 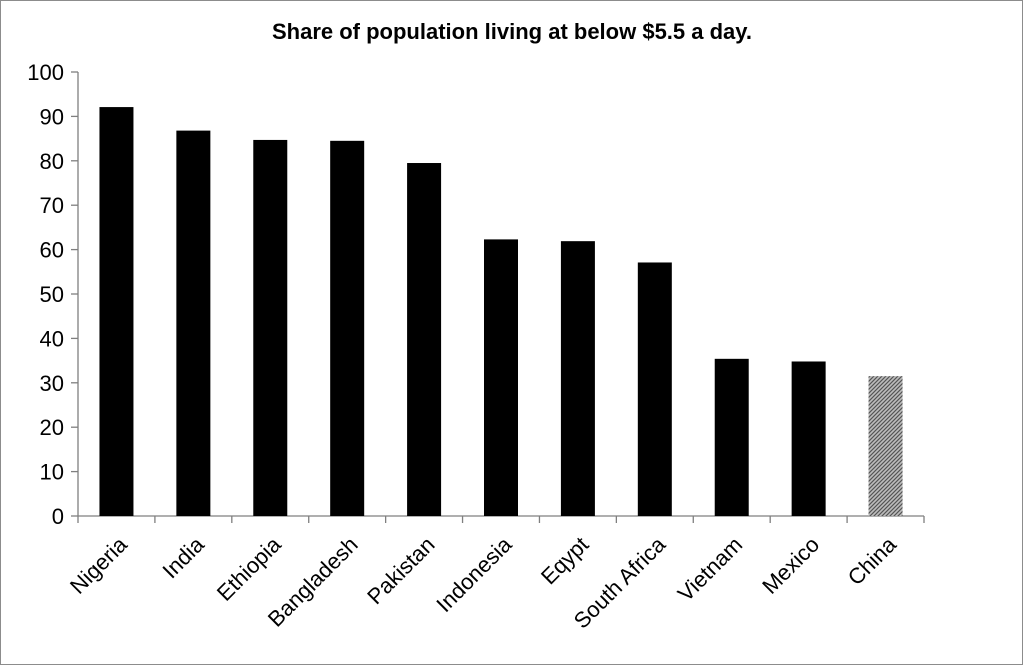 What do you see at coordinates (731, 437) in the screenshot?
I see `bar-vietnam` at bounding box center [731, 437].